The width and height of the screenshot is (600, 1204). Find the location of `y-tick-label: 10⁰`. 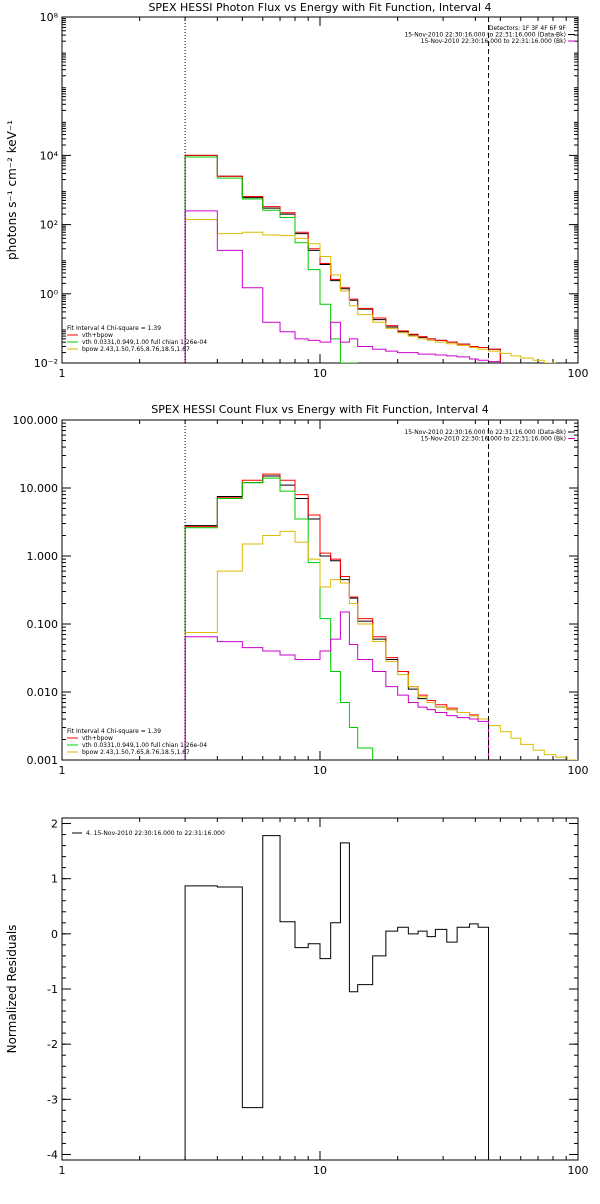

y-tick-label: 10⁰ is located at coordinates (49, 294).